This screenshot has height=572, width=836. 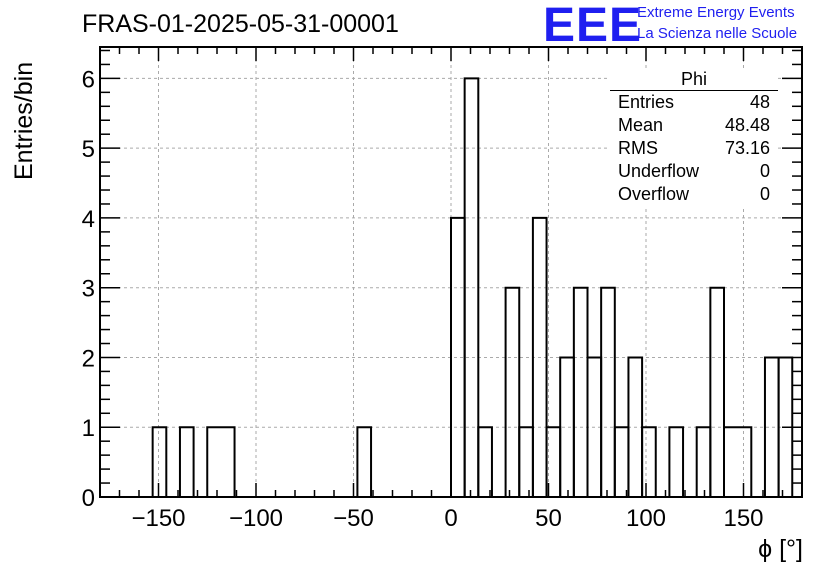 I want to click on stats-row-mean: Mean 48.48, so click(x=694, y=125).